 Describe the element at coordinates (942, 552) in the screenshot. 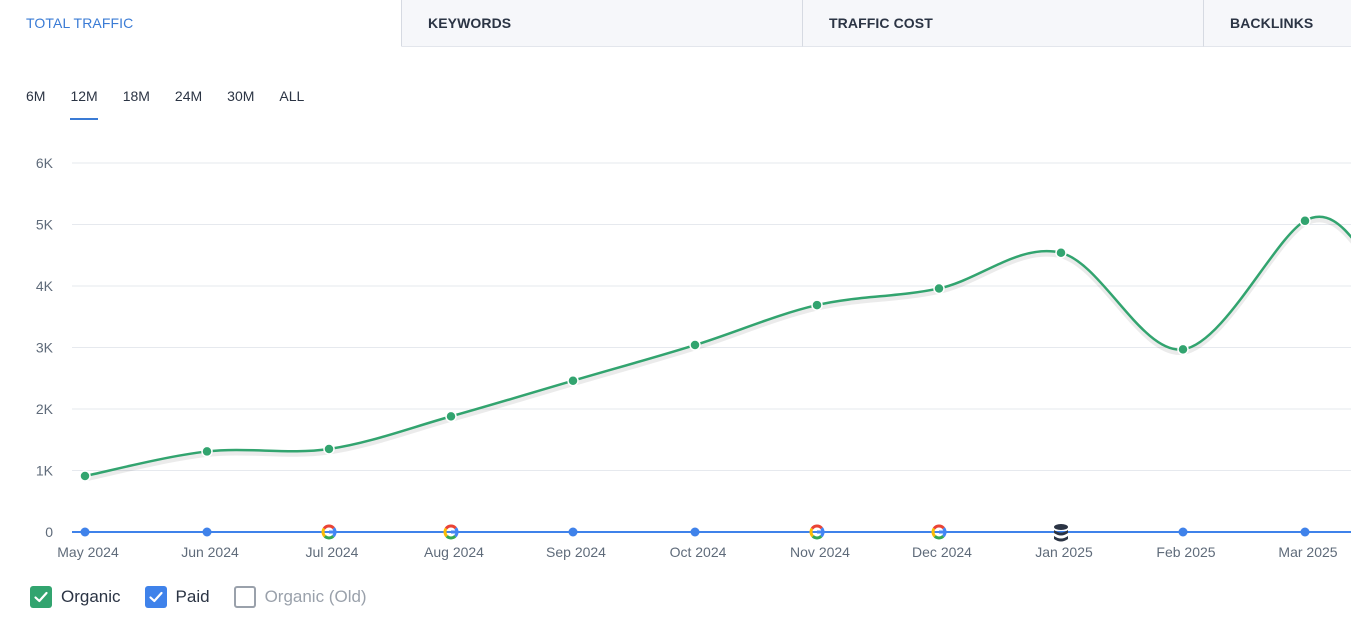

I see `x-tick-label: Dec 2024` at that location.